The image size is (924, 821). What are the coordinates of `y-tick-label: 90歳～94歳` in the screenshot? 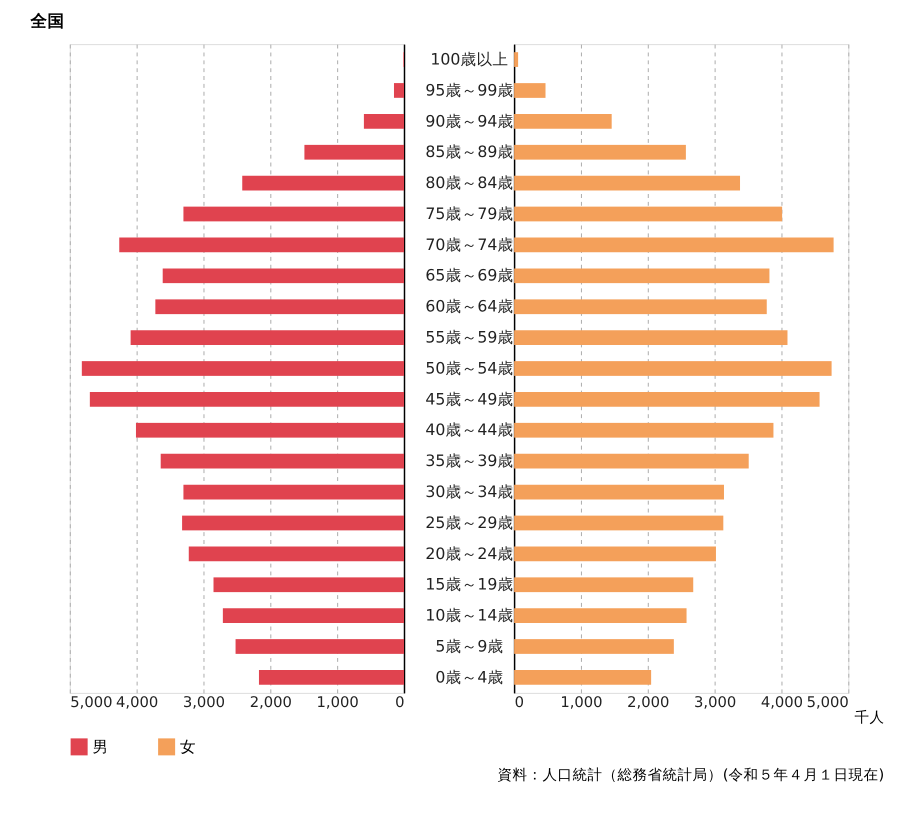 It's located at (469, 120).